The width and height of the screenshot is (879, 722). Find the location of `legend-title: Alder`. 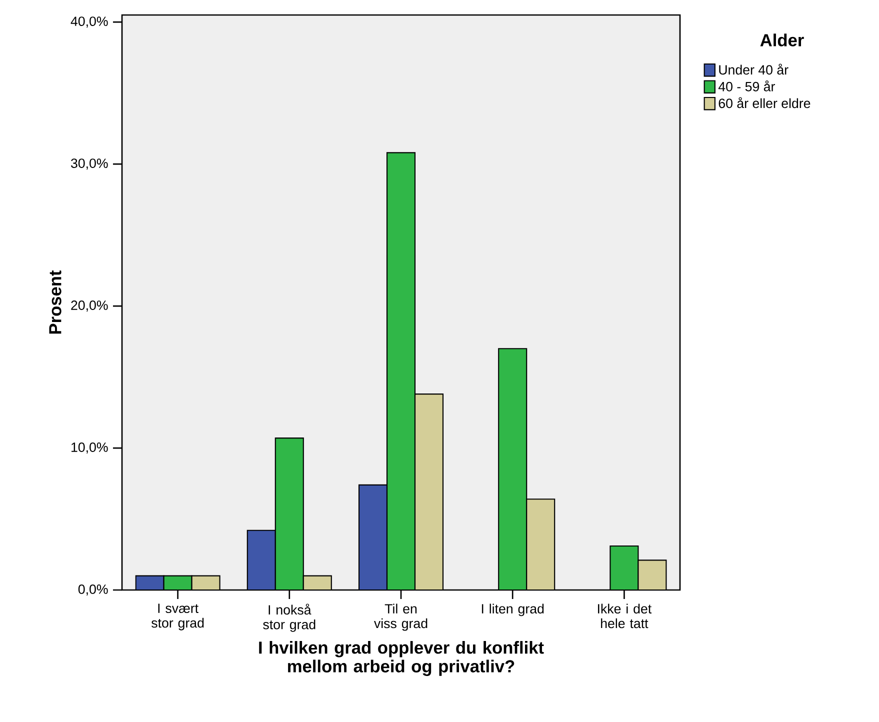

legend-title: Alder is located at coordinates (782, 40).